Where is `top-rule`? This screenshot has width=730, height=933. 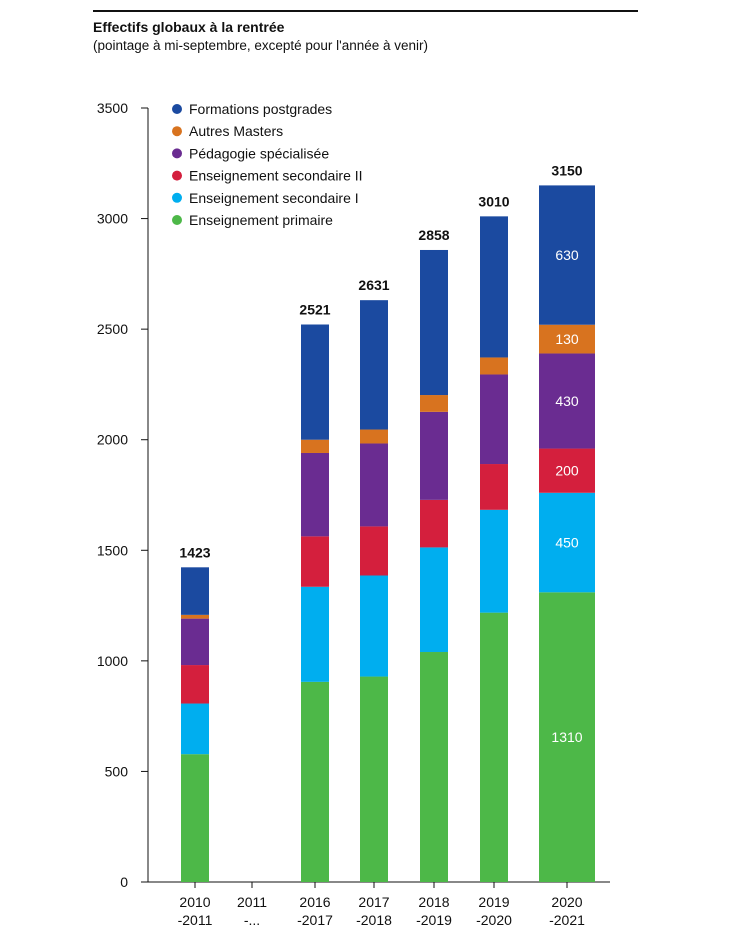 top-rule is located at coordinates (365, 11).